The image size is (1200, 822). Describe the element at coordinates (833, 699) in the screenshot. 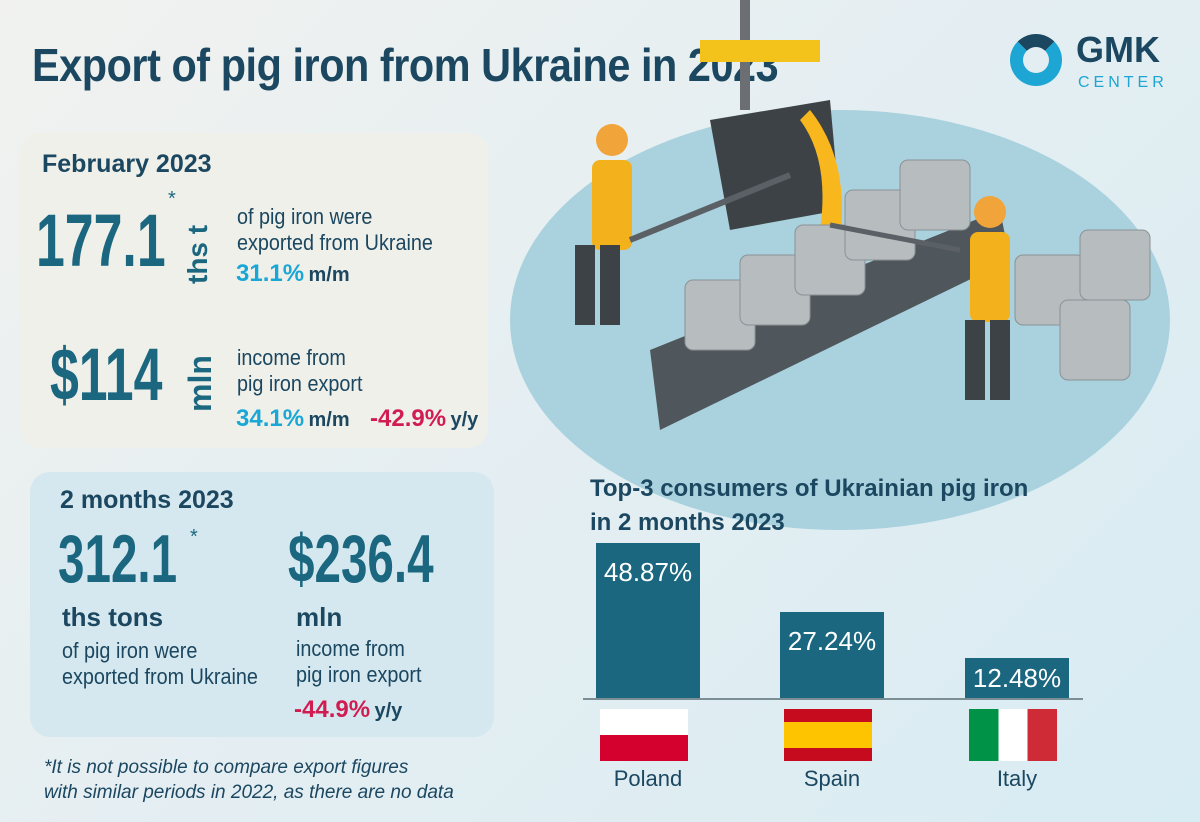

I see `chart-baseline` at that location.